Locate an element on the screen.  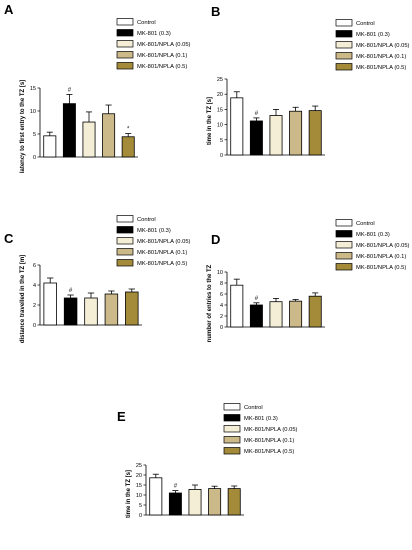
panel-letter: A is located at coordinates (9, 9).